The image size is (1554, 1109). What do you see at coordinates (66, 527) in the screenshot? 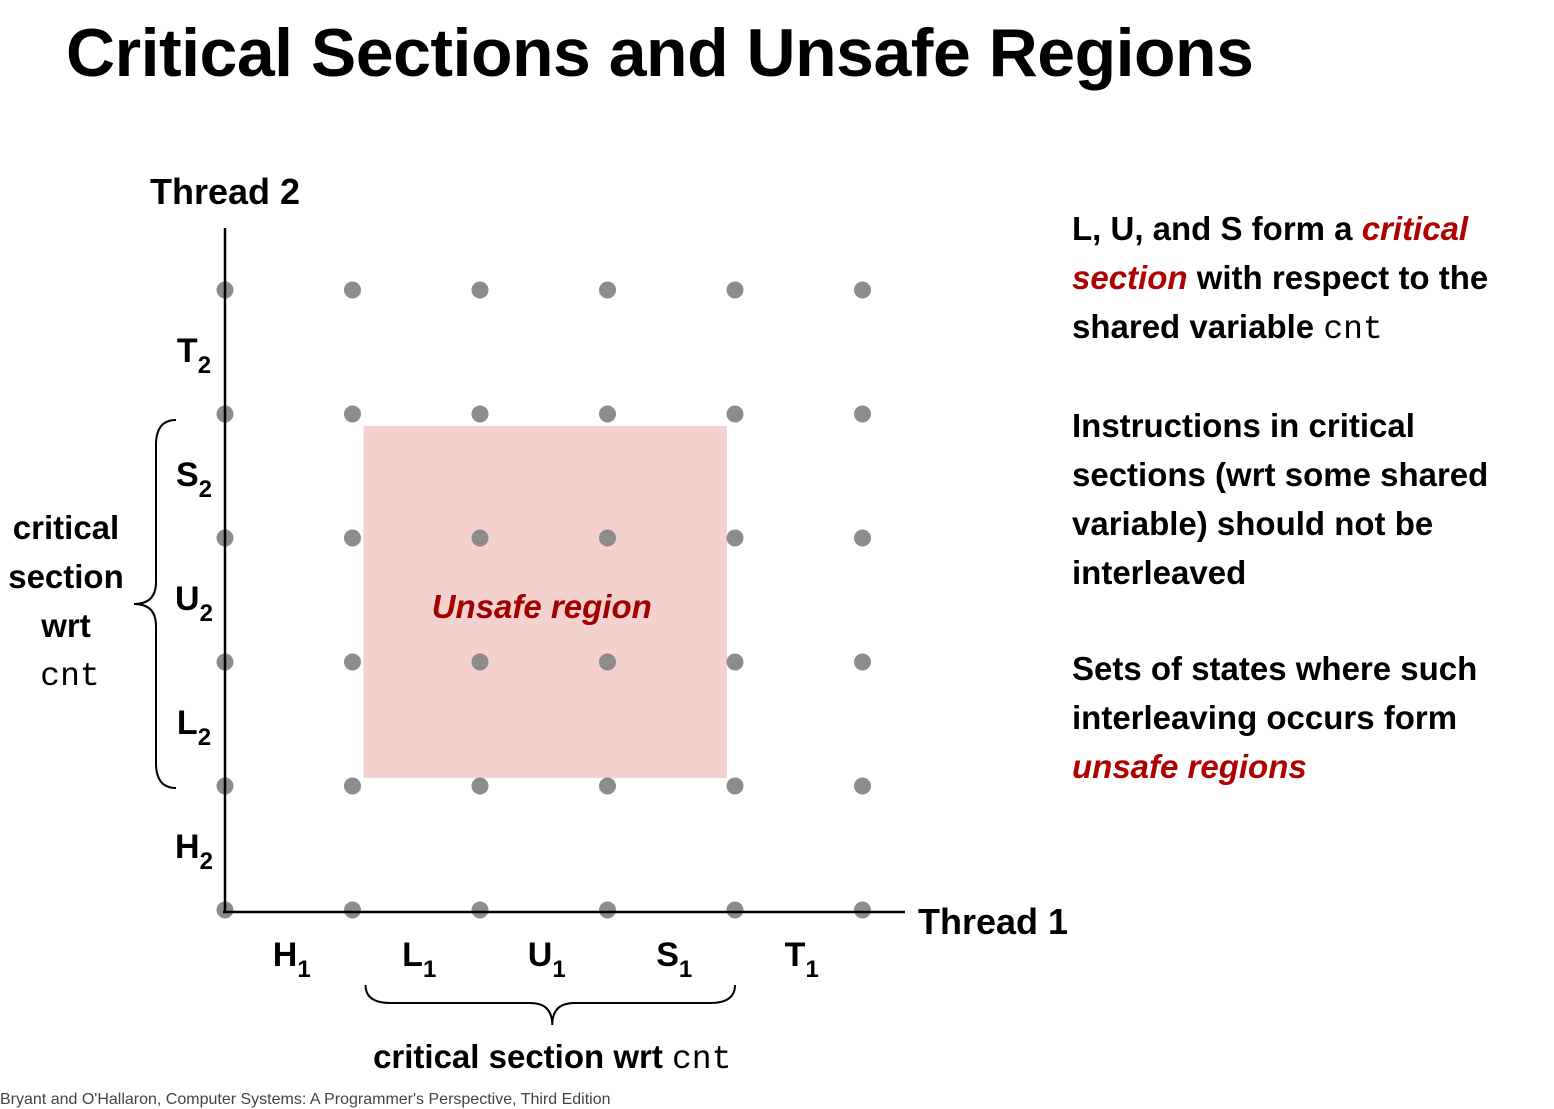
I see `left-brace-line: critical` at bounding box center [66, 527].